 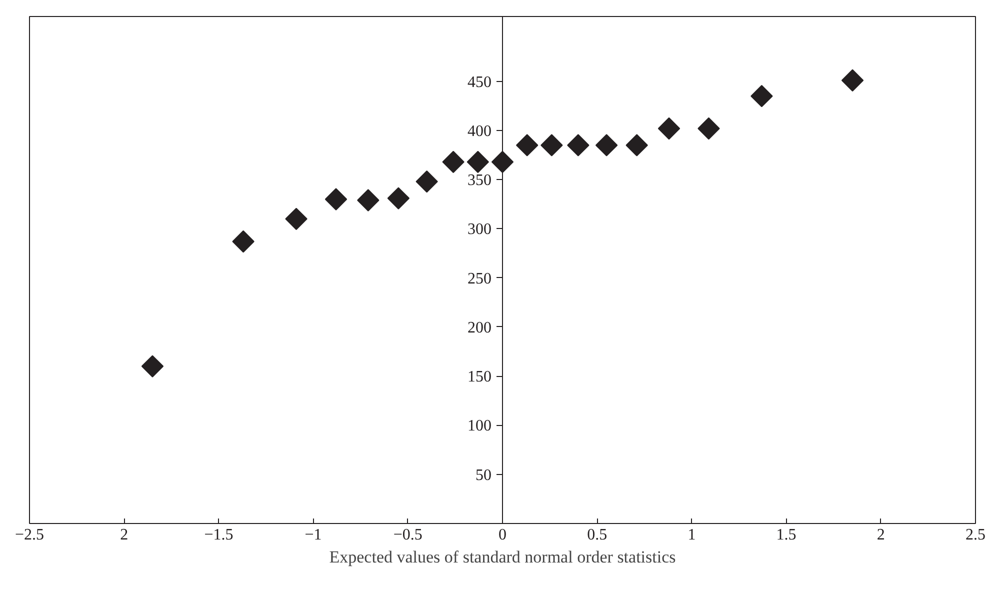 What do you see at coordinates (29, 535) in the screenshot?
I see `x-tick-label: −2.5` at bounding box center [29, 535].